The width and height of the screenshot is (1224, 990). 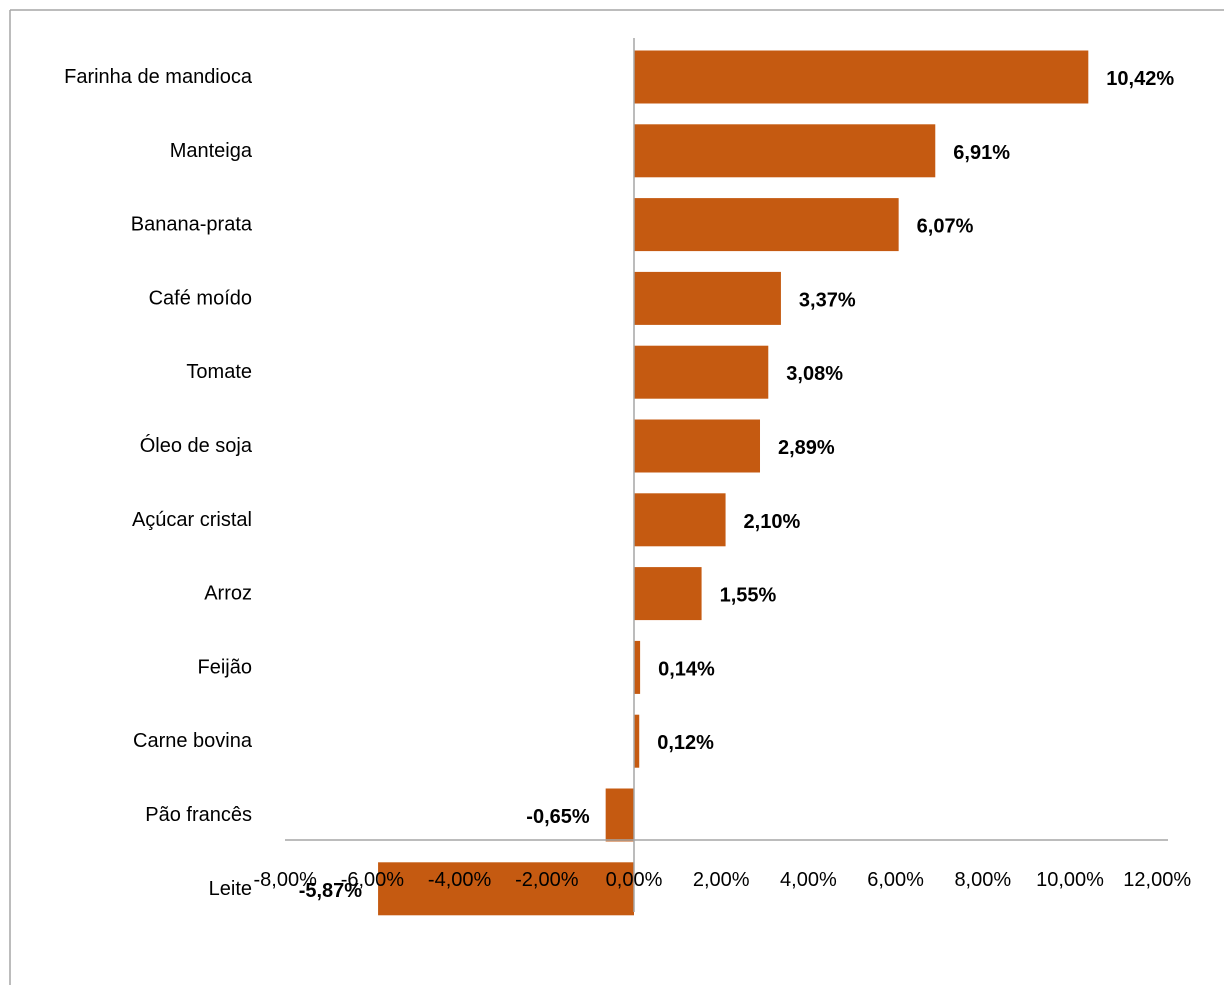 I want to click on x-tick-label: 8,00%, so click(x=982, y=880).